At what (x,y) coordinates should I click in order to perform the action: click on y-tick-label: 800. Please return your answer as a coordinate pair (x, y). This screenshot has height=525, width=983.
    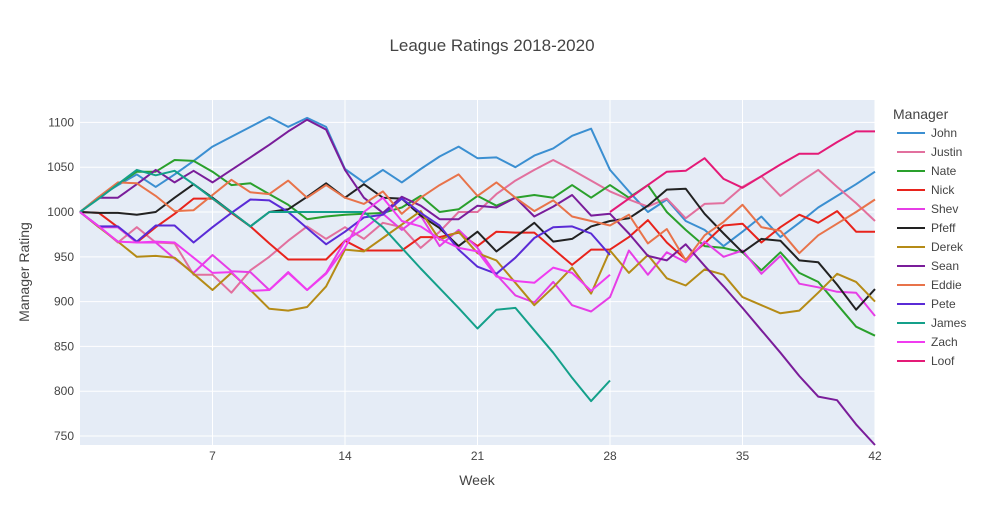
    Looking at the image, I should click on (64, 391).